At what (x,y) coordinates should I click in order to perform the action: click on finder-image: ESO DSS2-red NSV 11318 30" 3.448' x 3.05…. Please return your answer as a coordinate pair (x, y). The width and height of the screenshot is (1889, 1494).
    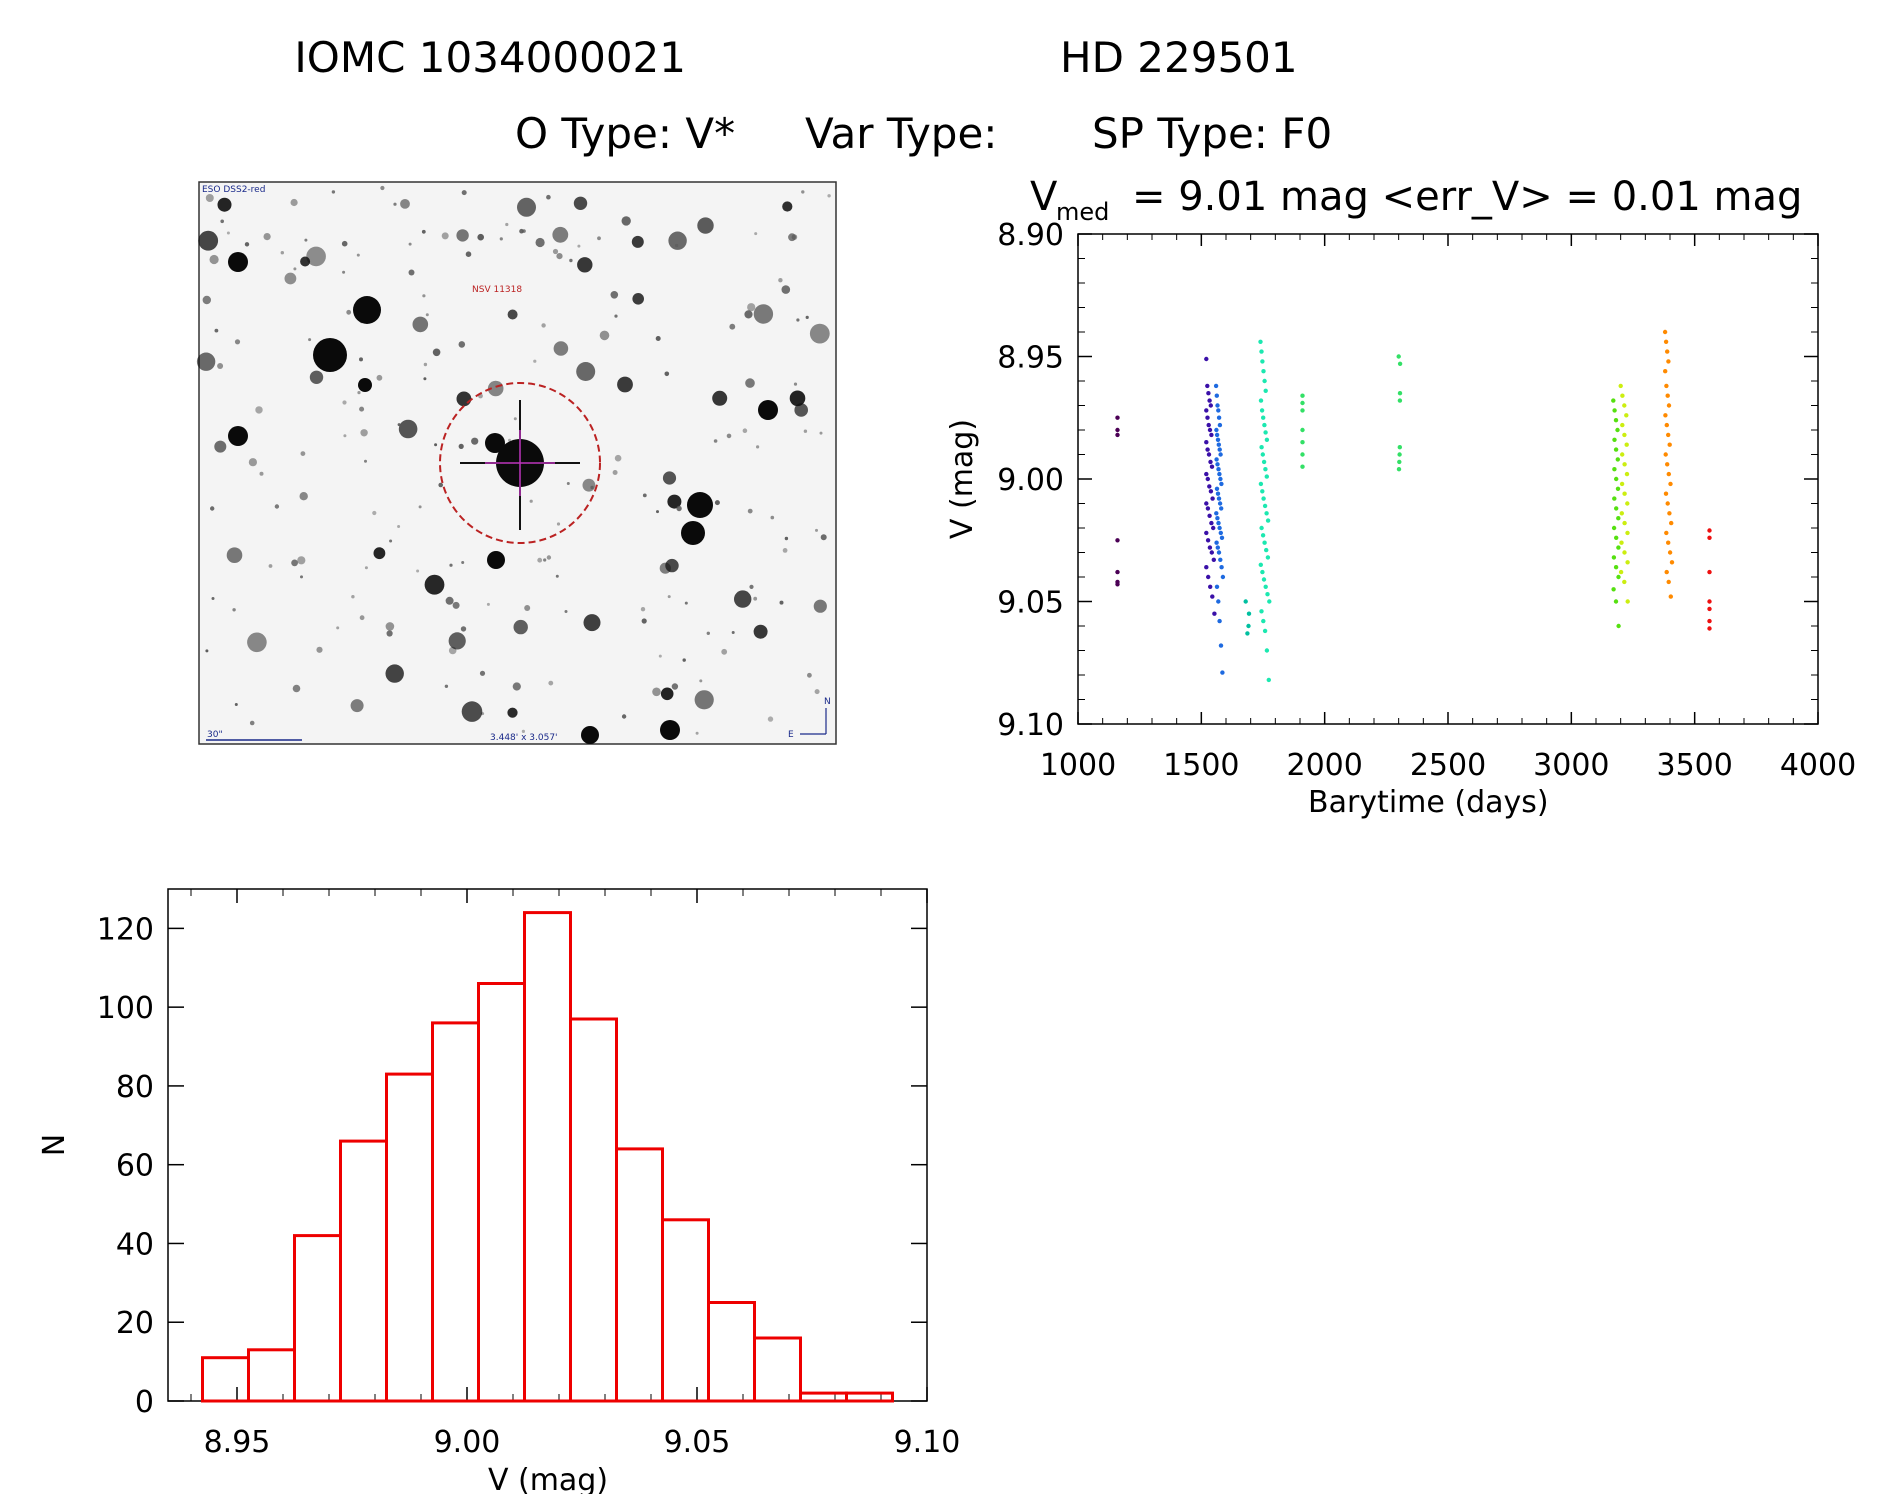
    Looking at the image, I should click on (516, 463).